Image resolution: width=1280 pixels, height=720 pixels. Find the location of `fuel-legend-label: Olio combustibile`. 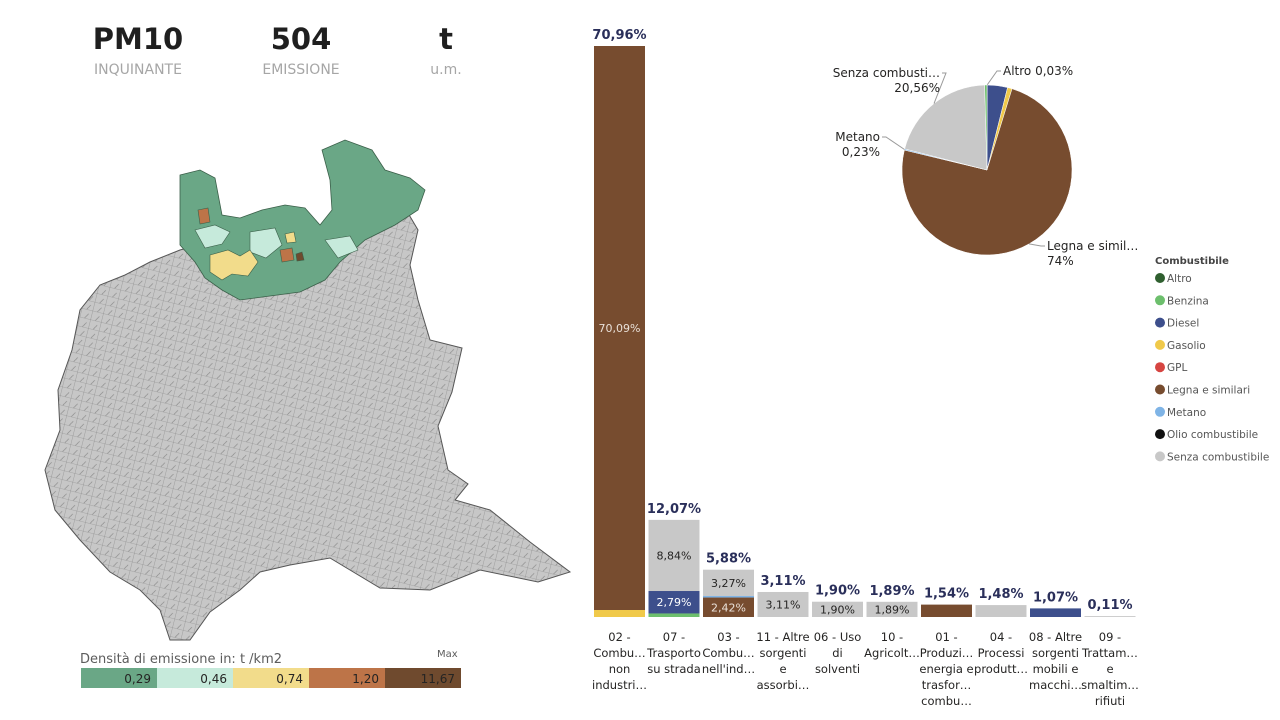

fuel-legend-label: Olio combustibile is located at coordinates (1212, 435).